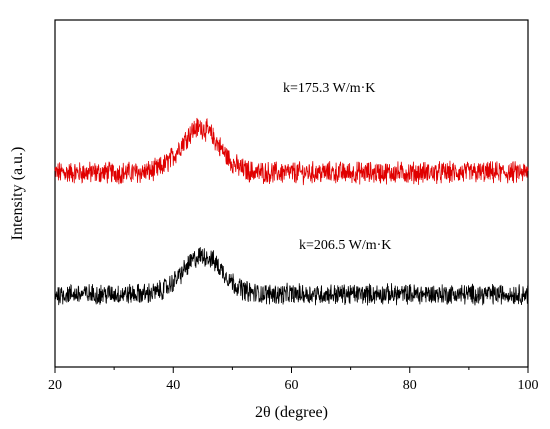  Describe the element at coordinates (17, 194) in the screenshot. I see `y-axis-title: Intensity (a.u.)` at that location.